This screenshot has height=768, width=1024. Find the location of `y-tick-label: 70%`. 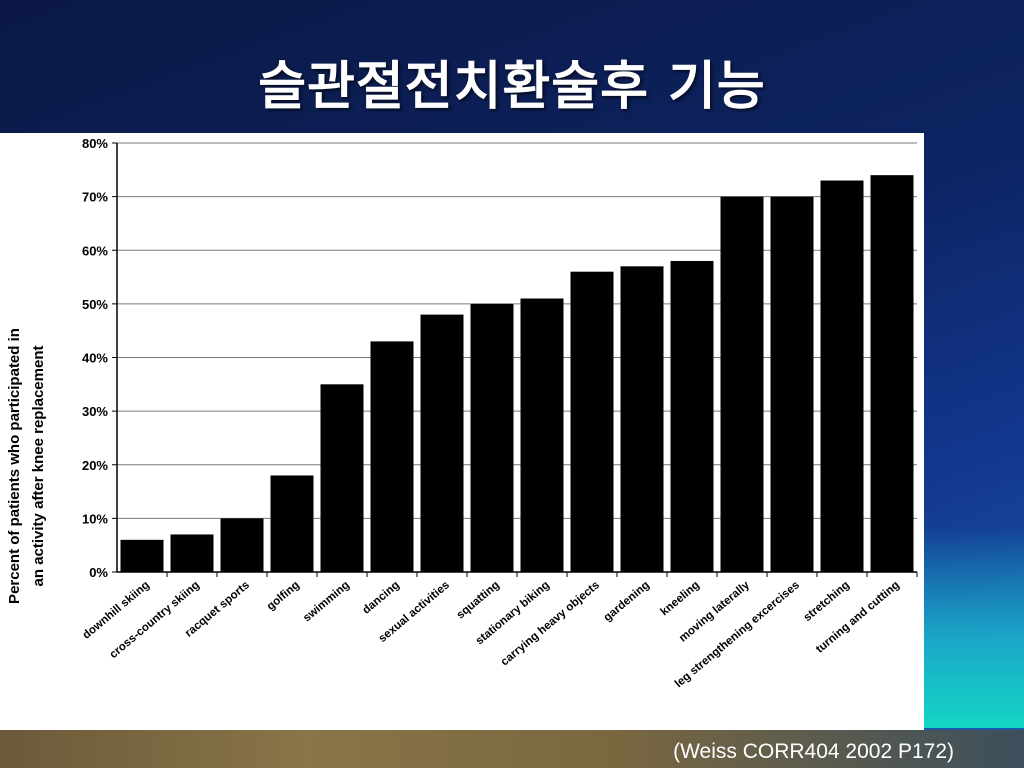

y-tick-label: 70% is located at coordinates (95, 197).